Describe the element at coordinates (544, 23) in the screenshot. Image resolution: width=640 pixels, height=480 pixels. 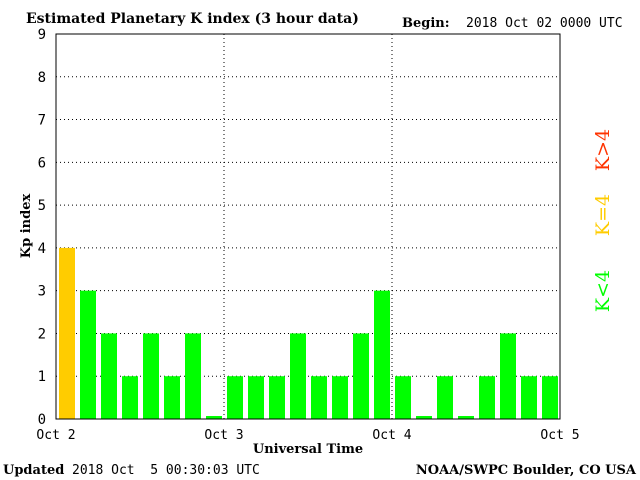
I see `begin-value: 2018 Oct 02 0000 UTC` at that location.